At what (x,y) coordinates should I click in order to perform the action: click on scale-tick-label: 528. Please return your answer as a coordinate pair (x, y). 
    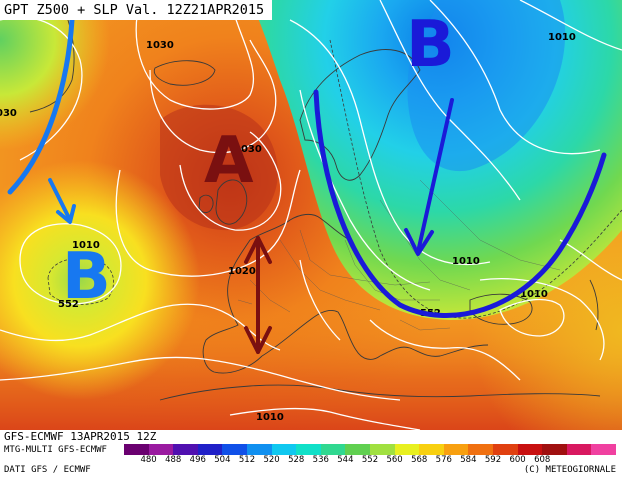
    Looking at the image, I should click on (296, 460).